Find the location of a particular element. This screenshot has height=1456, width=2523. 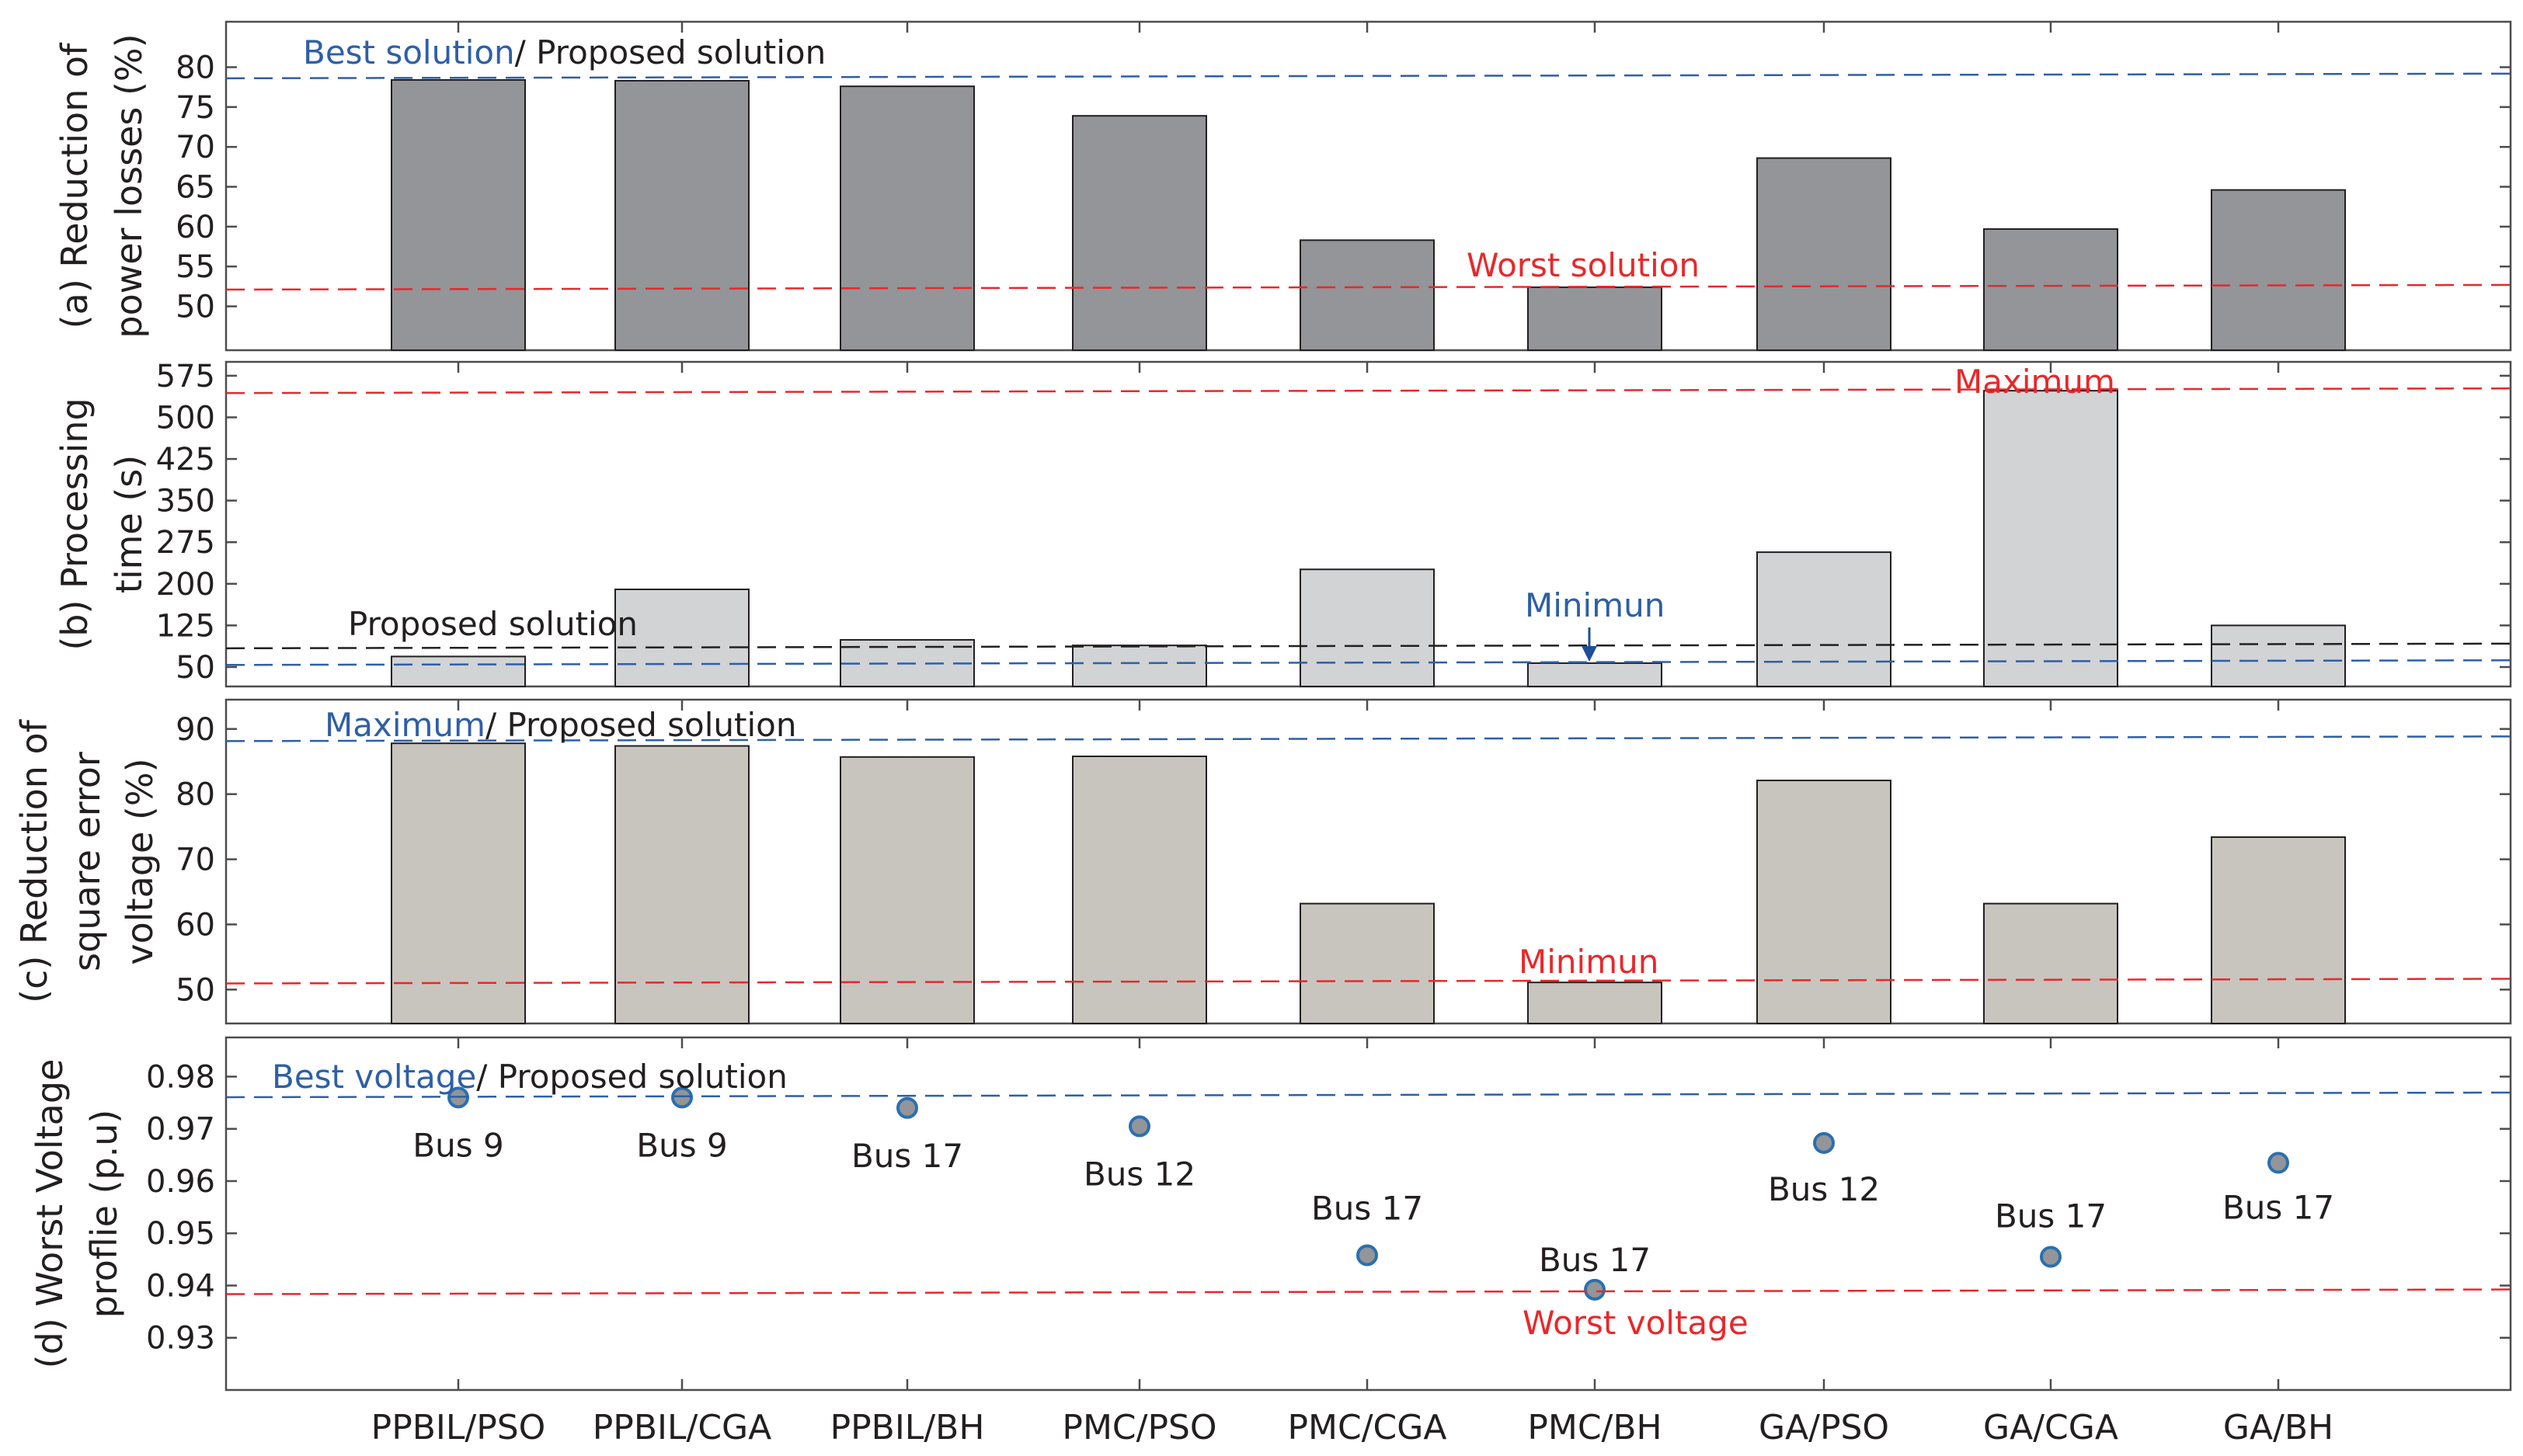

x-category-label: GA/CGA is located at coordinates (2050, 1427).